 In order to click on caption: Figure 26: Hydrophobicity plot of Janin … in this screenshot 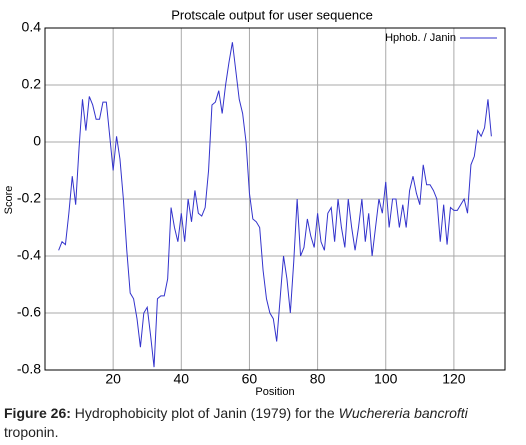, I will do `click(263, 423)`.